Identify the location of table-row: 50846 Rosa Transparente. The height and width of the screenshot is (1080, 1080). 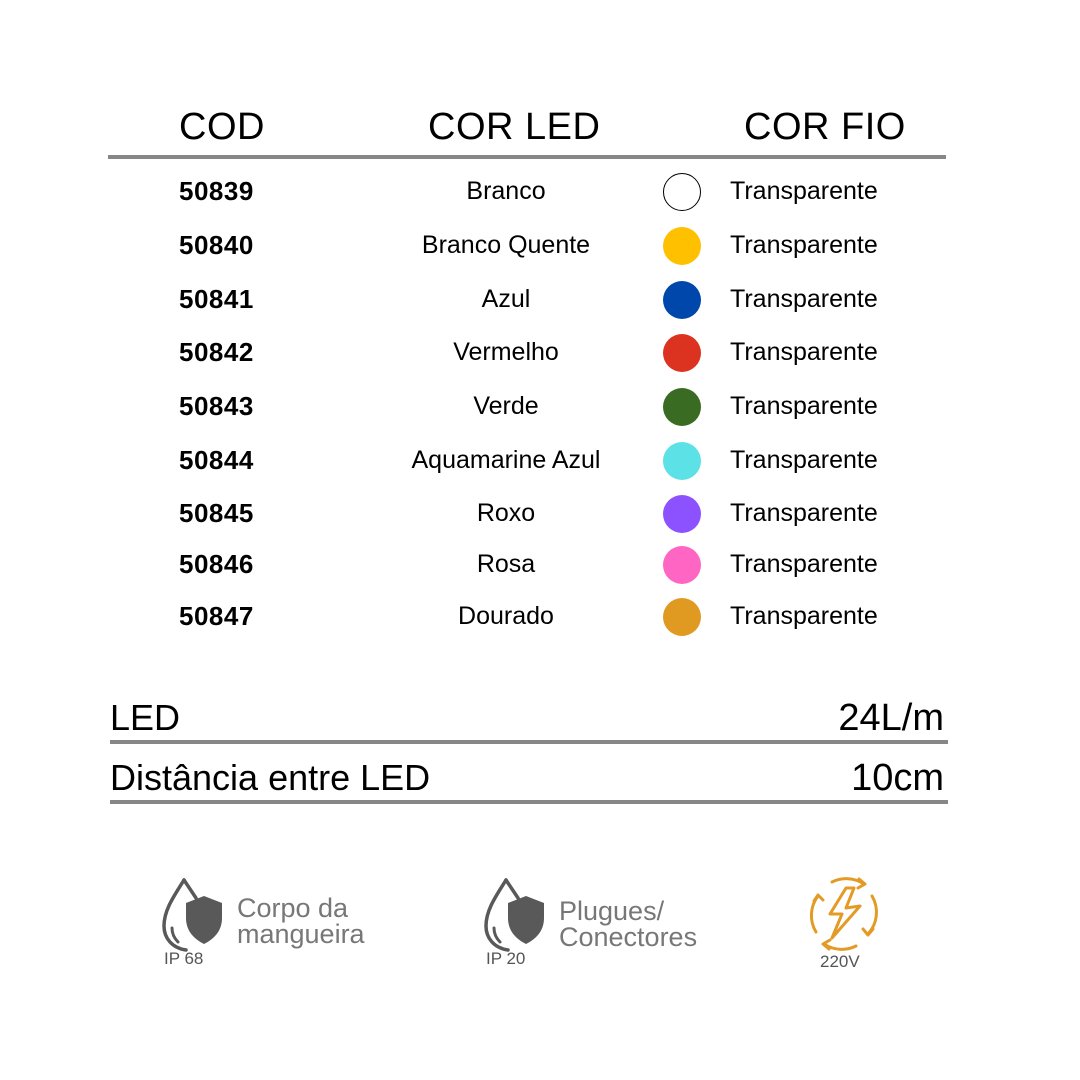
(540, 564).